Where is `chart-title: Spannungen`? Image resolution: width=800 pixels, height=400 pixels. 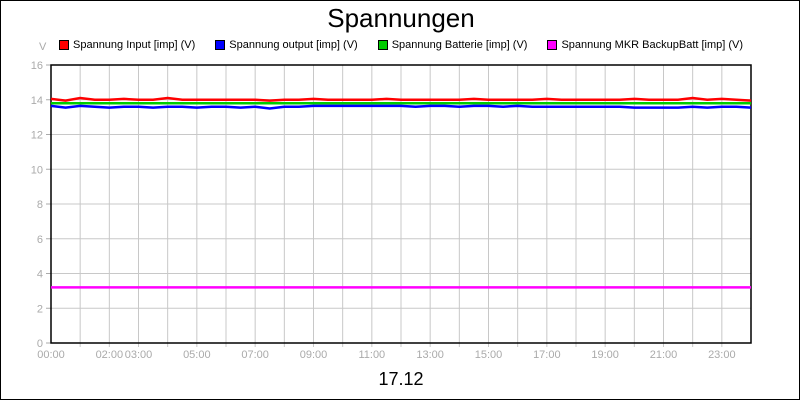 chart-title: Spannungen is located at coordinates (401, 18).